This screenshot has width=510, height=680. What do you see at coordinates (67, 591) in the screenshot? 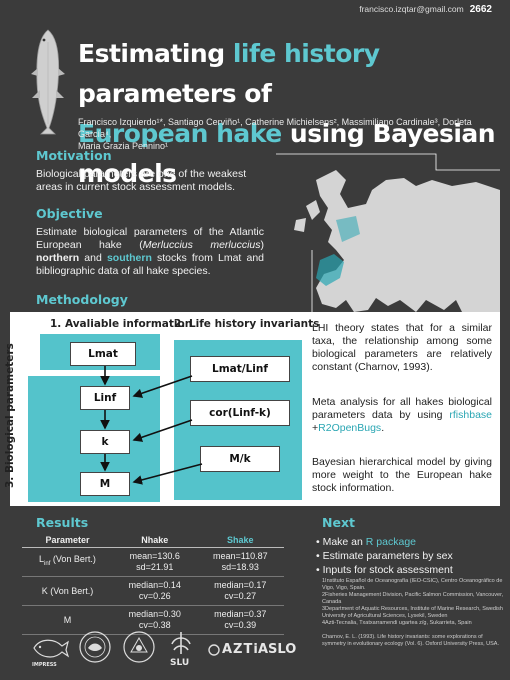
I see `param-cell: K (Von Bert.)` at bounding box center [67, 591].